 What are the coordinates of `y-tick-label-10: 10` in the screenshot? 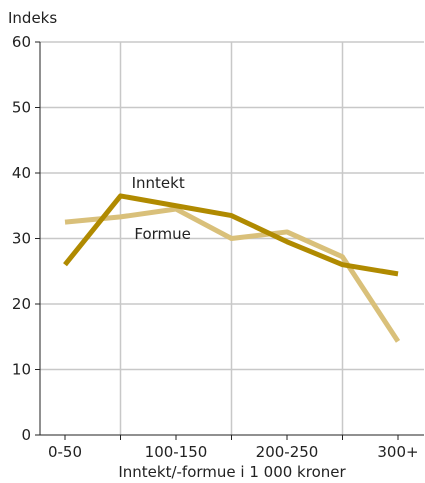 It's located at (21, 370).